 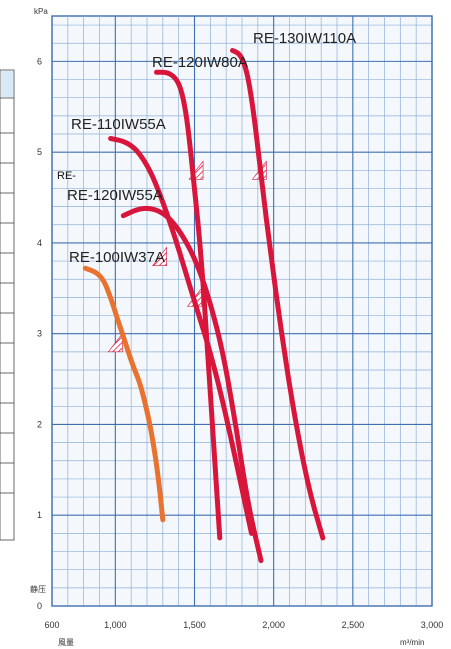 I want to click on y-tick-label: 4, so click(x=39, y=243).